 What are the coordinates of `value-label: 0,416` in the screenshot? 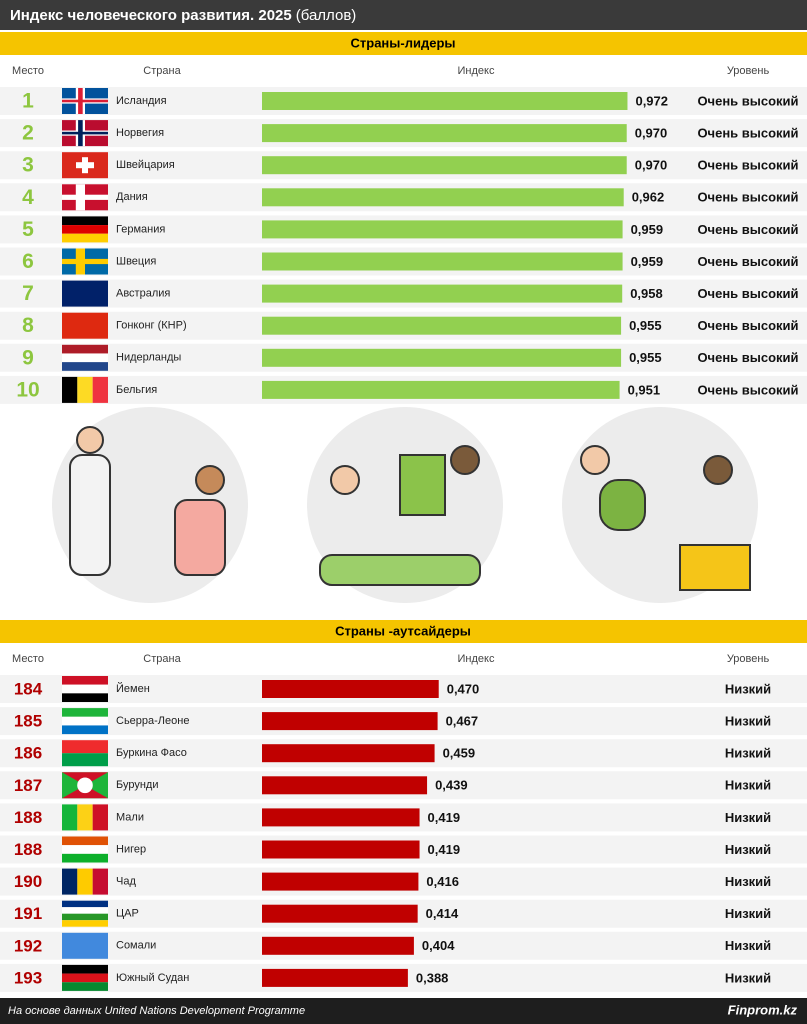 It's located at (442, 881).